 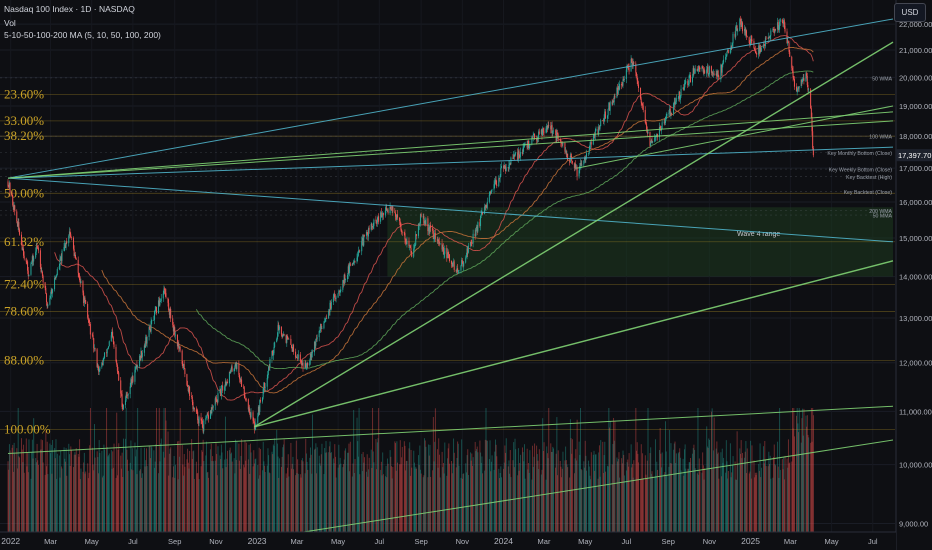 What do you see at coordinates (910, 12) in the screenshot?
I see `currency-button: USD` at bounding box center [910, 12].